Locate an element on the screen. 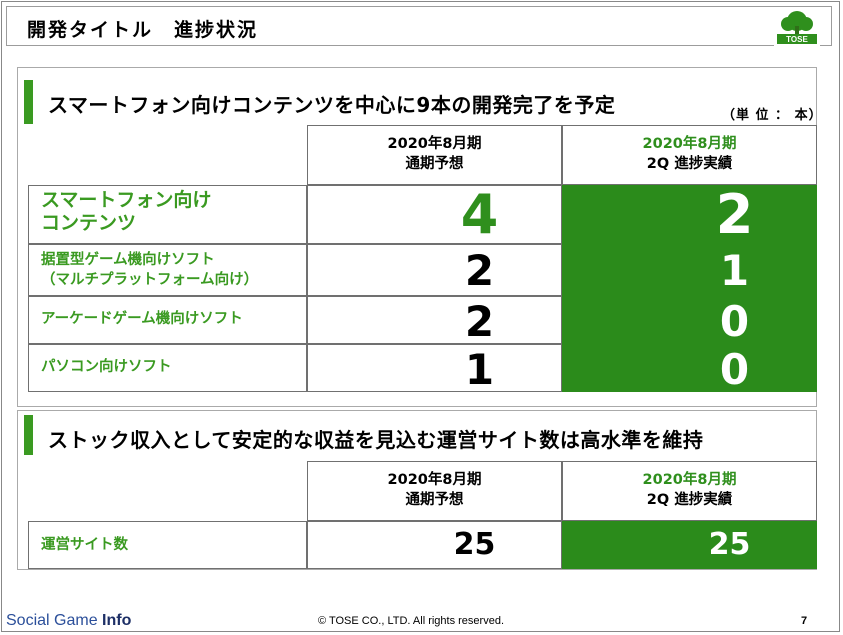  slide-header: 開発タイトル 進捗状況 is located at coordinates (419, 26).